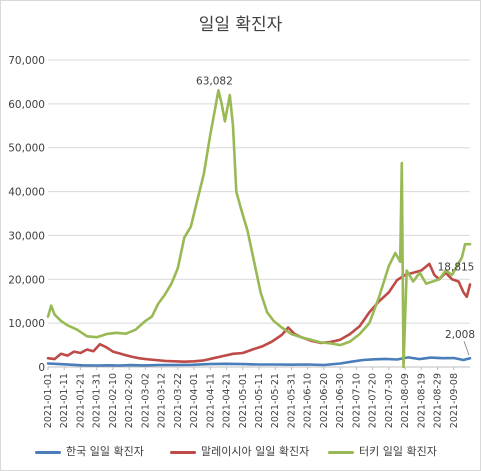  Describe the element at coordinates (456, 267) in the screenshot. I see `data-label: 18,815` at that location.